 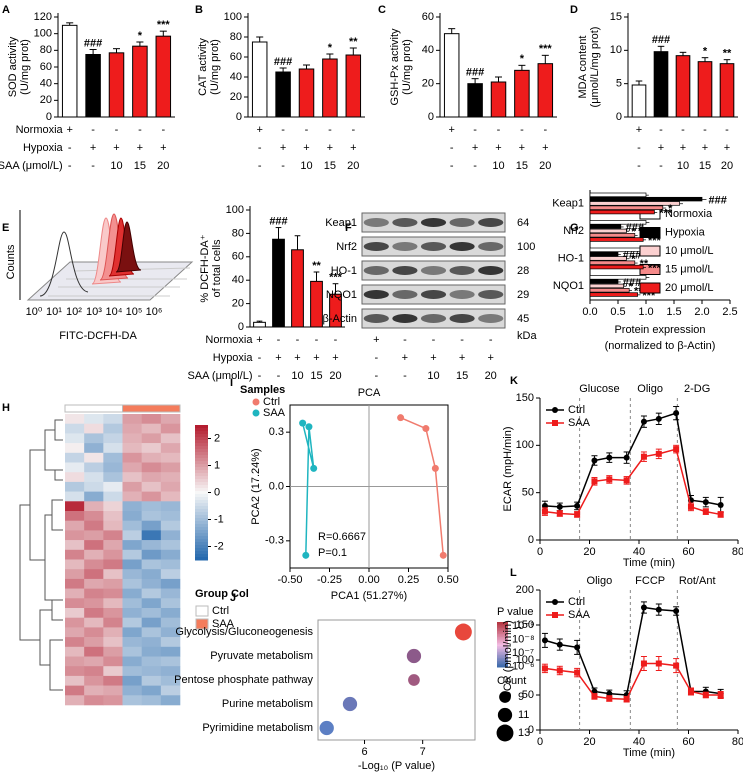 What do you see at coordinates (617, 312) in the screenshot?
I see `x-tick-label: 0.5` at bounding box center [617, 312].